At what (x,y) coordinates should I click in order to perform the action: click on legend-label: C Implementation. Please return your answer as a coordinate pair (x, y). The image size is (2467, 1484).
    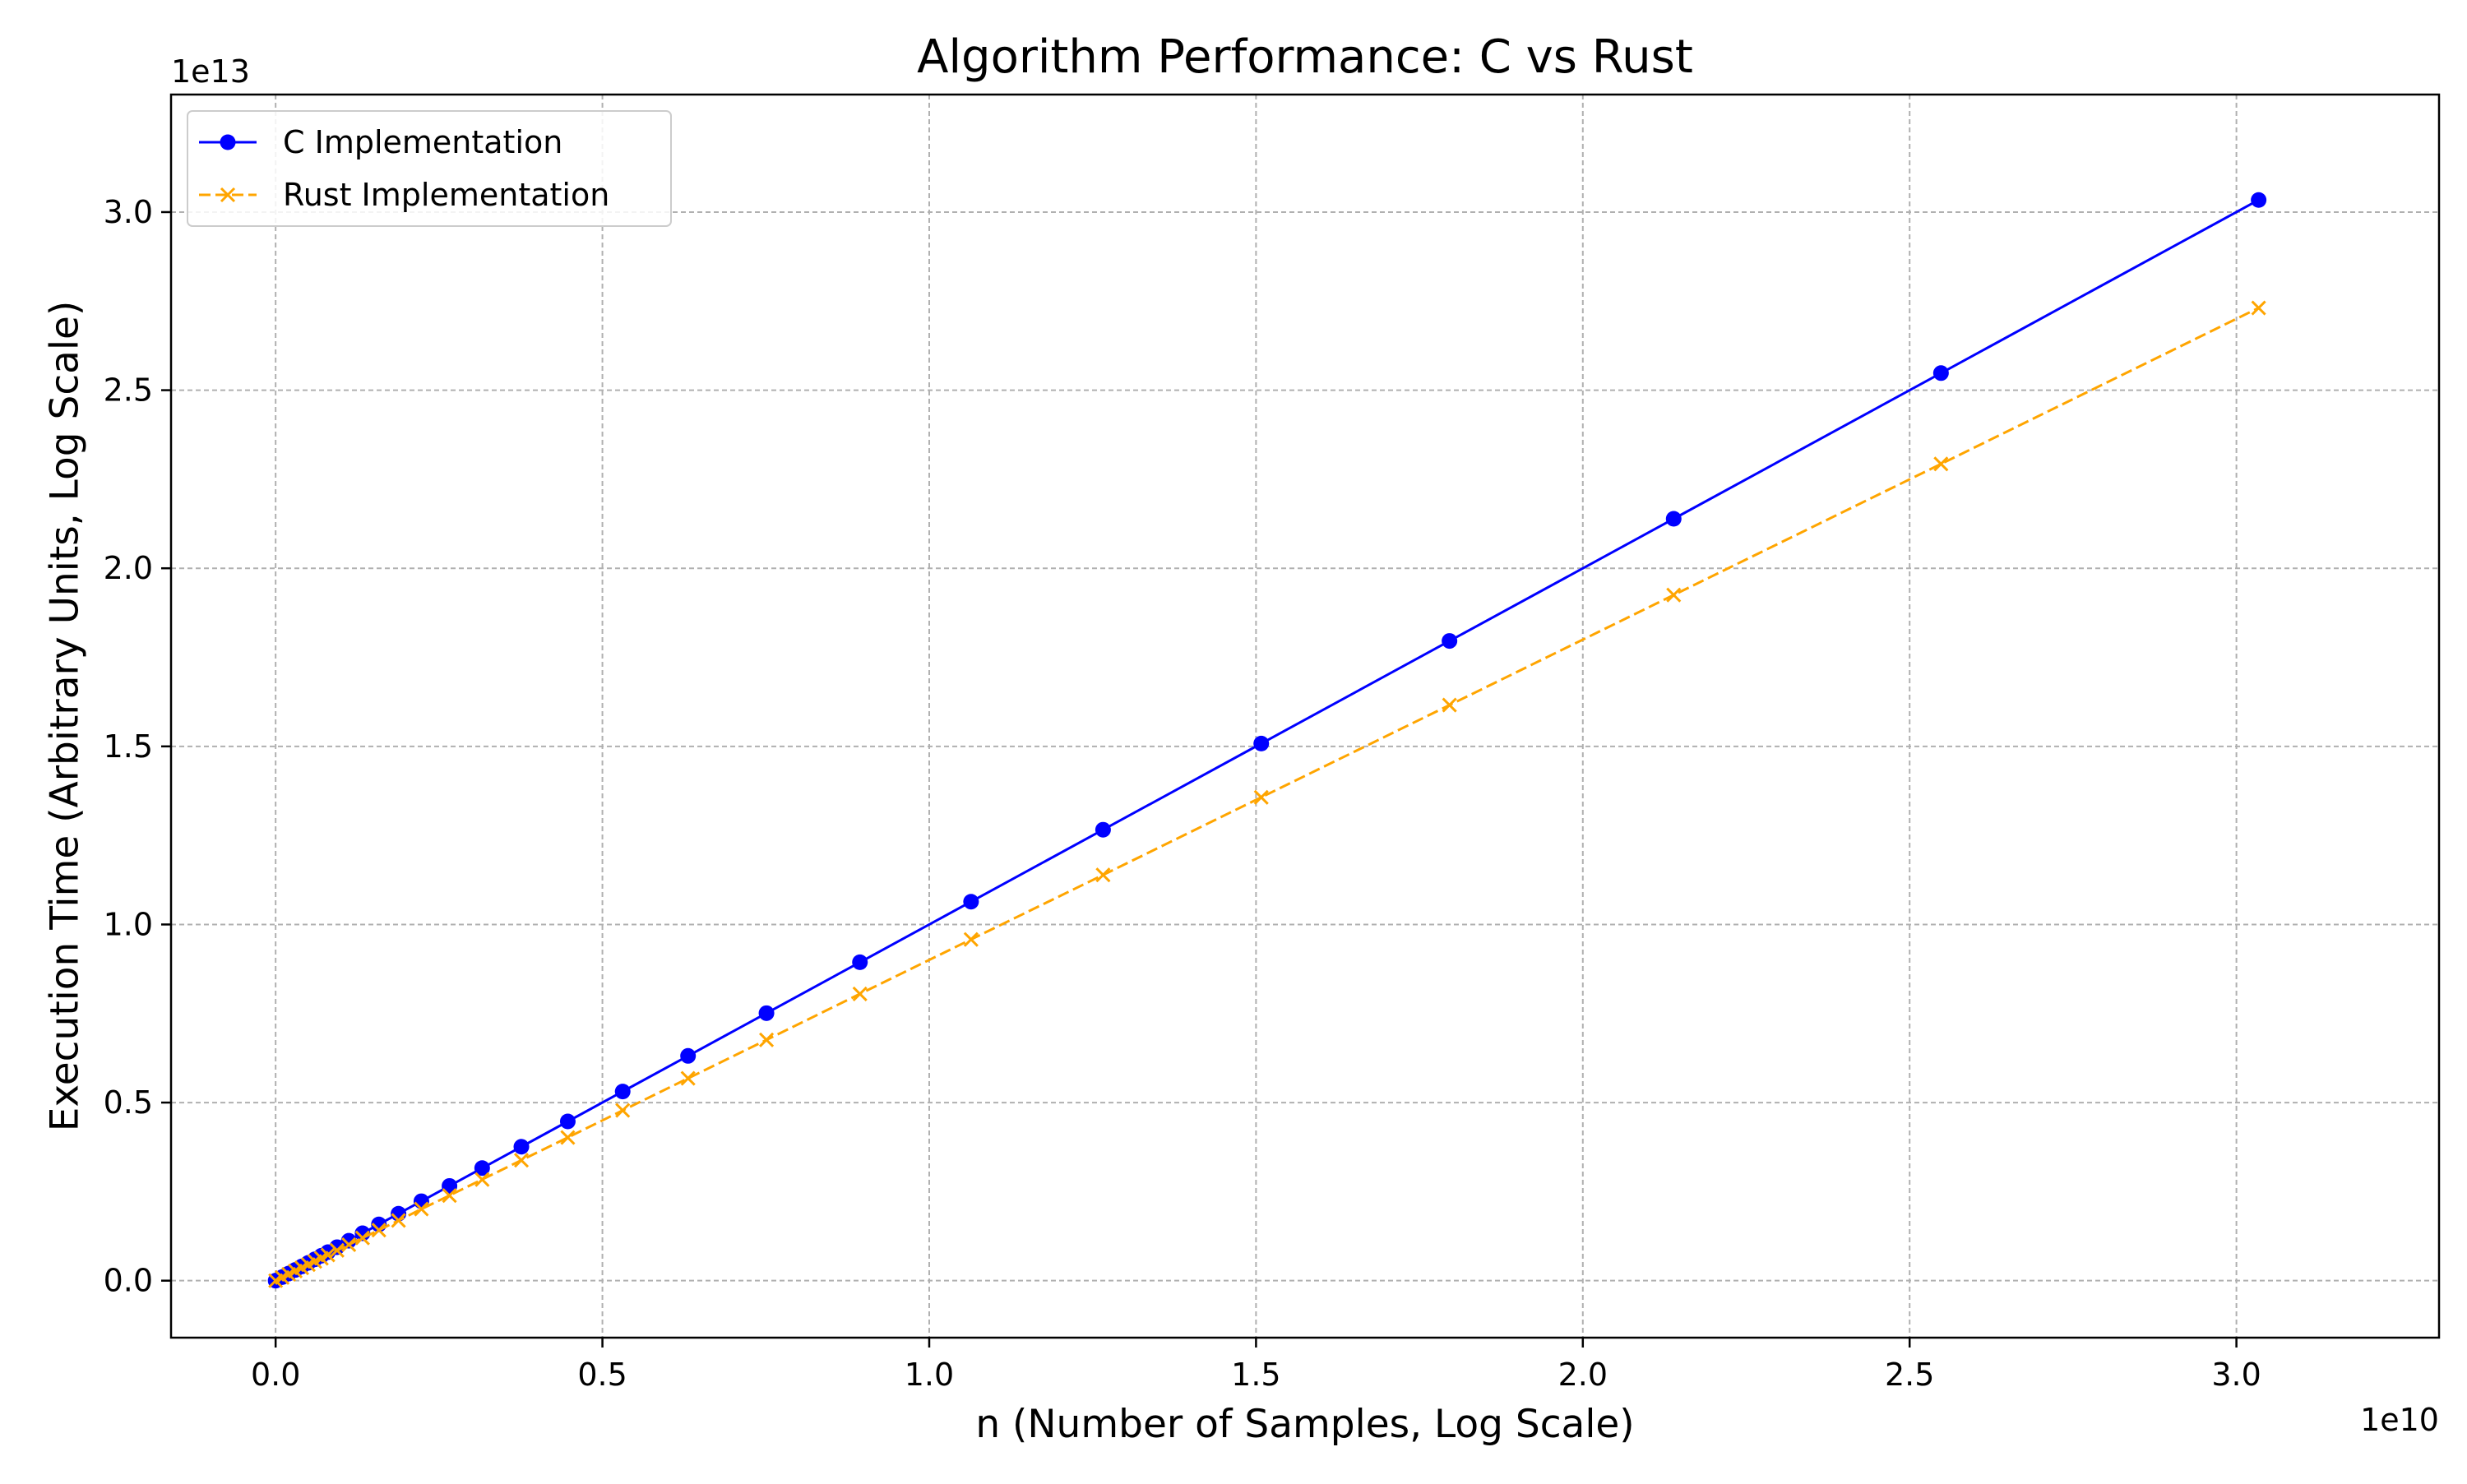
    Looking at the image, I should click on (422, 142).